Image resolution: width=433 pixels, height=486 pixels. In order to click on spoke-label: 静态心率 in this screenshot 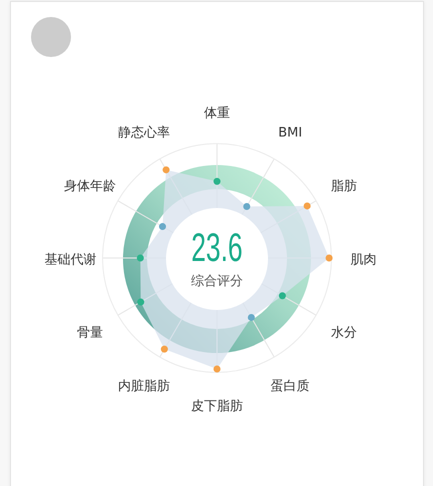, I will do `click(144, 132)`.